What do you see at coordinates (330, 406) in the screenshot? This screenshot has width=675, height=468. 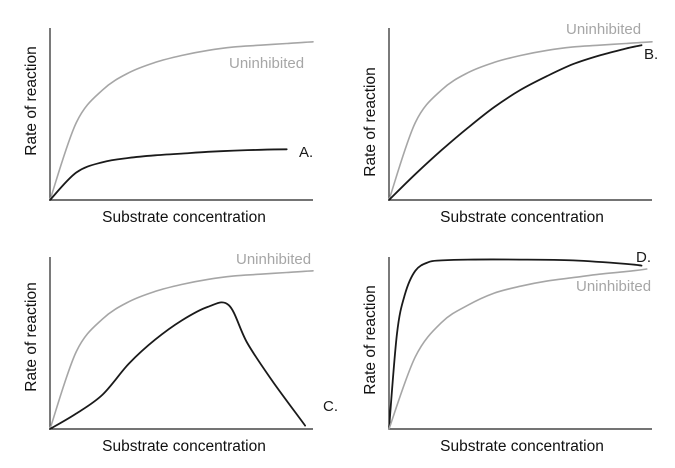 I see `panel-3-c-label: C.` at bounding box center [330, 406].